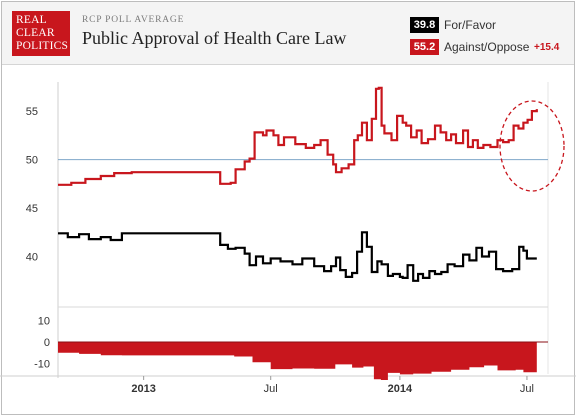 This screenshot has width=576, height=416. What do you see at coordinates (35, 33) in the screenshot?
I see `logo-line-2: CLEAR` at bounding box center [35, 33].